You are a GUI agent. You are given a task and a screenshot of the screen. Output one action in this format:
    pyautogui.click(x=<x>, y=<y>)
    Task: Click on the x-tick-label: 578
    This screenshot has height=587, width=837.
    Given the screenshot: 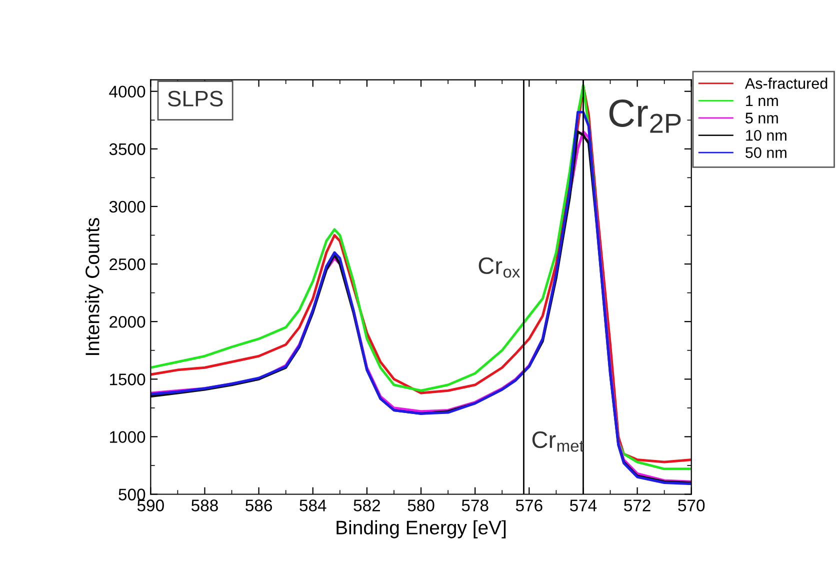 What is the action you would take?
    pyautogui.click(x=475, y=506)
    